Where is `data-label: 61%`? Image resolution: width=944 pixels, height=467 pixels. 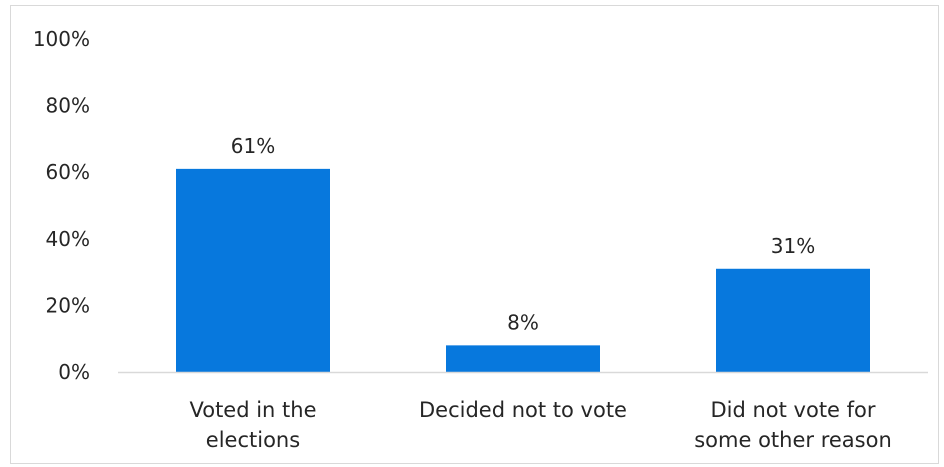 data-label: 61% is located at coordinates (253, 146).